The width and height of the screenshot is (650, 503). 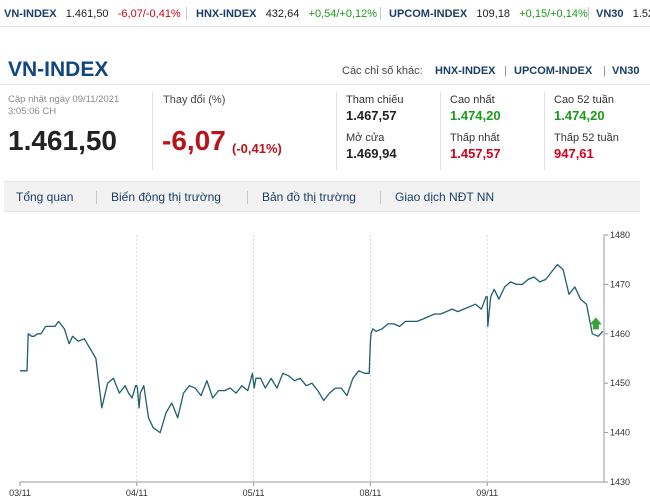 I want to click on link-upcom-index: UPCOM-INDEX, so click(x=553, y=71).